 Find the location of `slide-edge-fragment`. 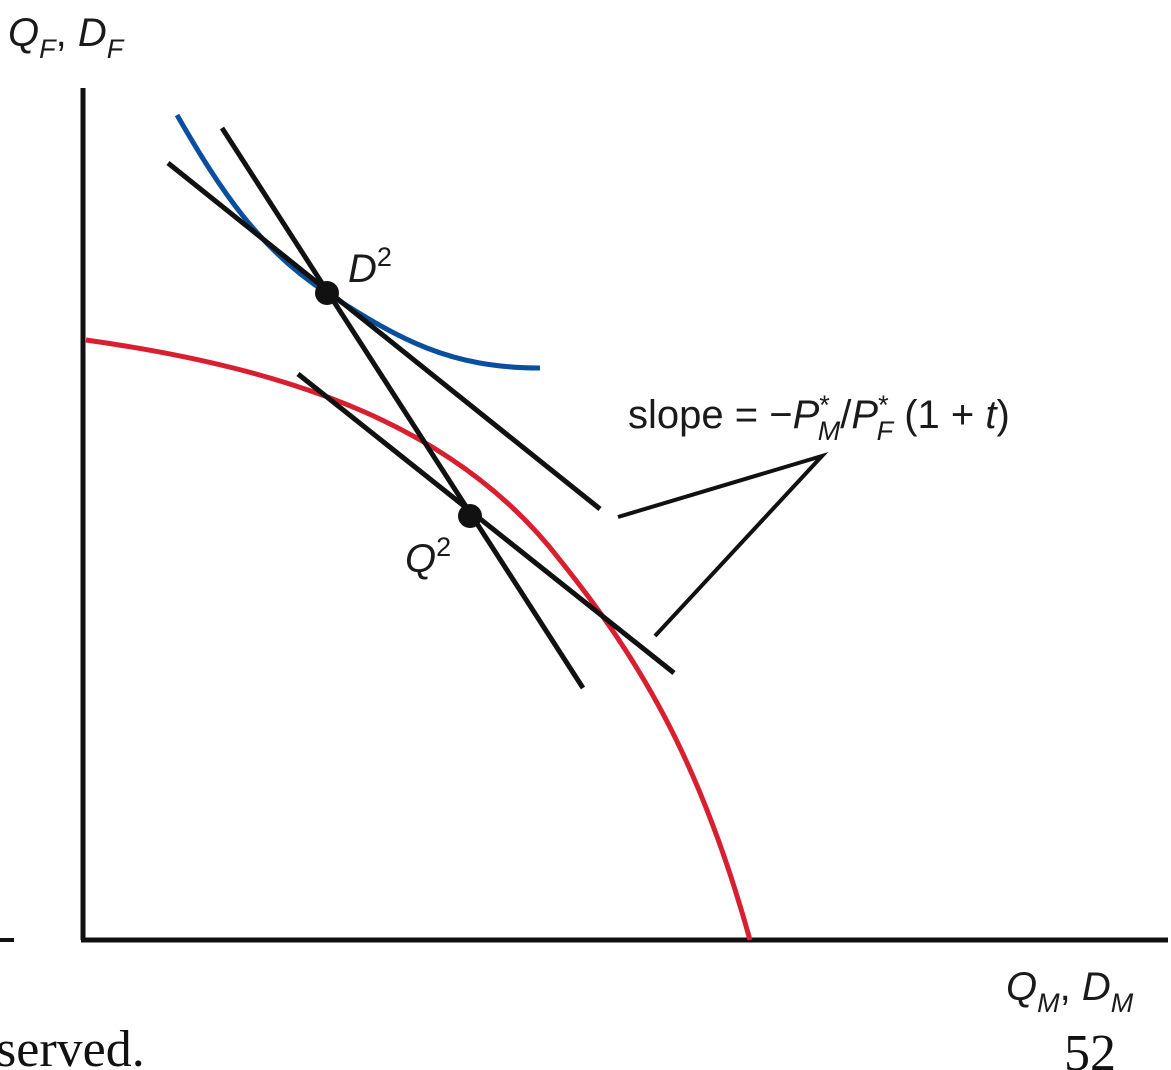

slide-edge-fragment is located at coordinates (7, 940).